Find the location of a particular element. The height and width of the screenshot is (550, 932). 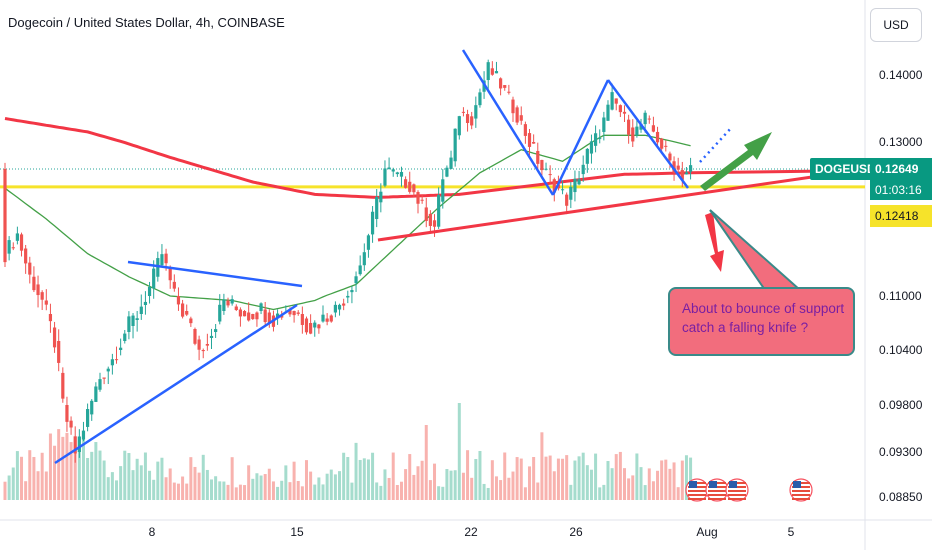

support-price-tag: 0.12418 is located at coordinates (901, 216).